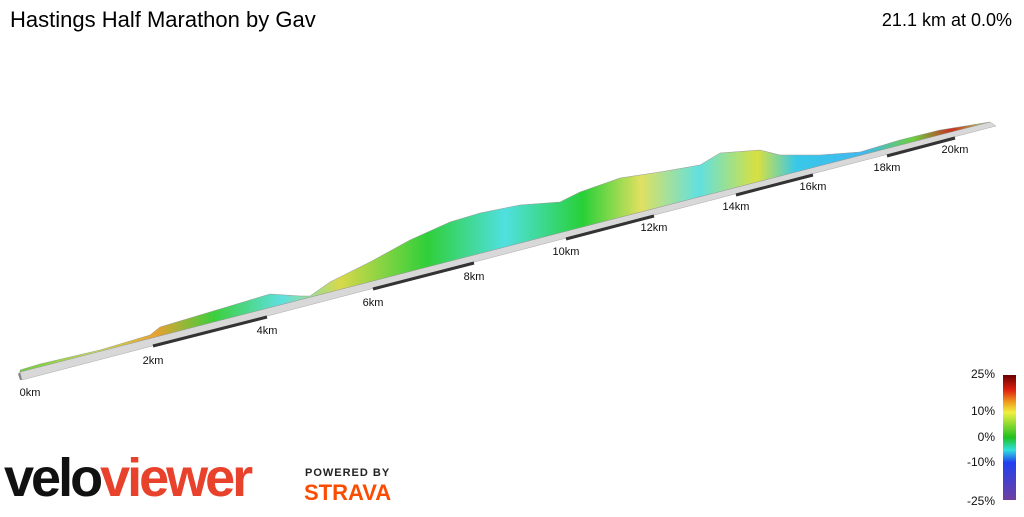 The width and height of the screenshot is (1024, 517). Describe the element at coordinates (176, 478) in the screenshot. I see `logo-right: viewer` at that location.